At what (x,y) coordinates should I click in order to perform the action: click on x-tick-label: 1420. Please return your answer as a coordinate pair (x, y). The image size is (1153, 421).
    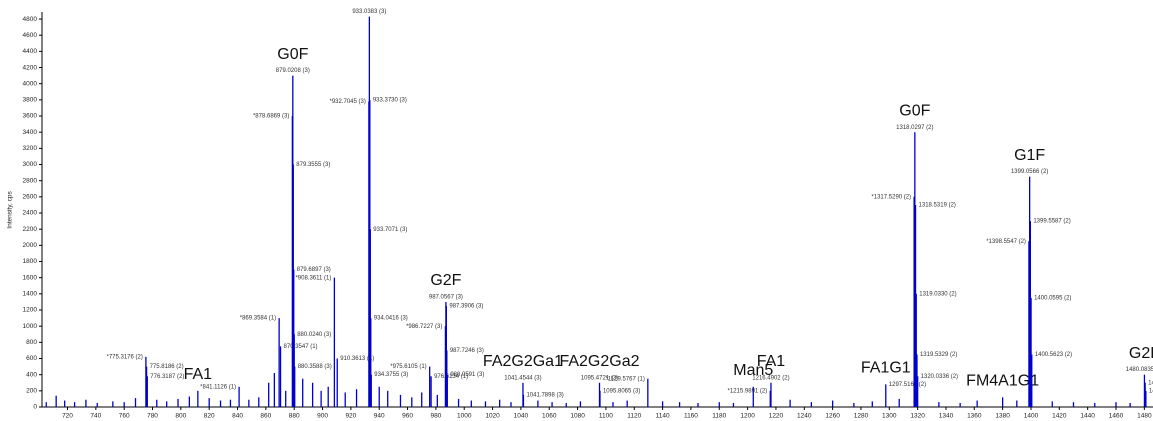
    Looking at the image, I should click on (1059, 416).